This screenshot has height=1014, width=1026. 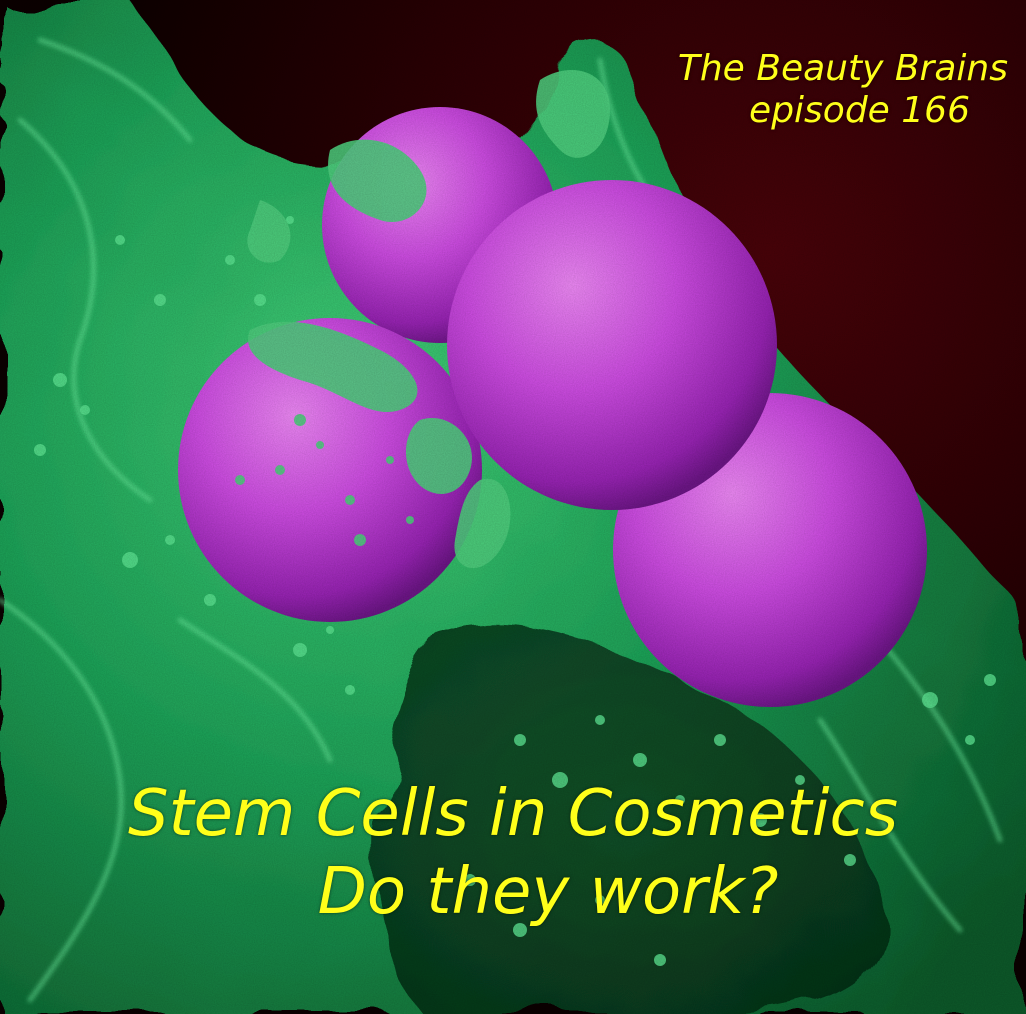 What do you see at coordinates (548, 892) in the screenshot?
I see `headline-question: Do they work?` at bounding box center [548, 892].